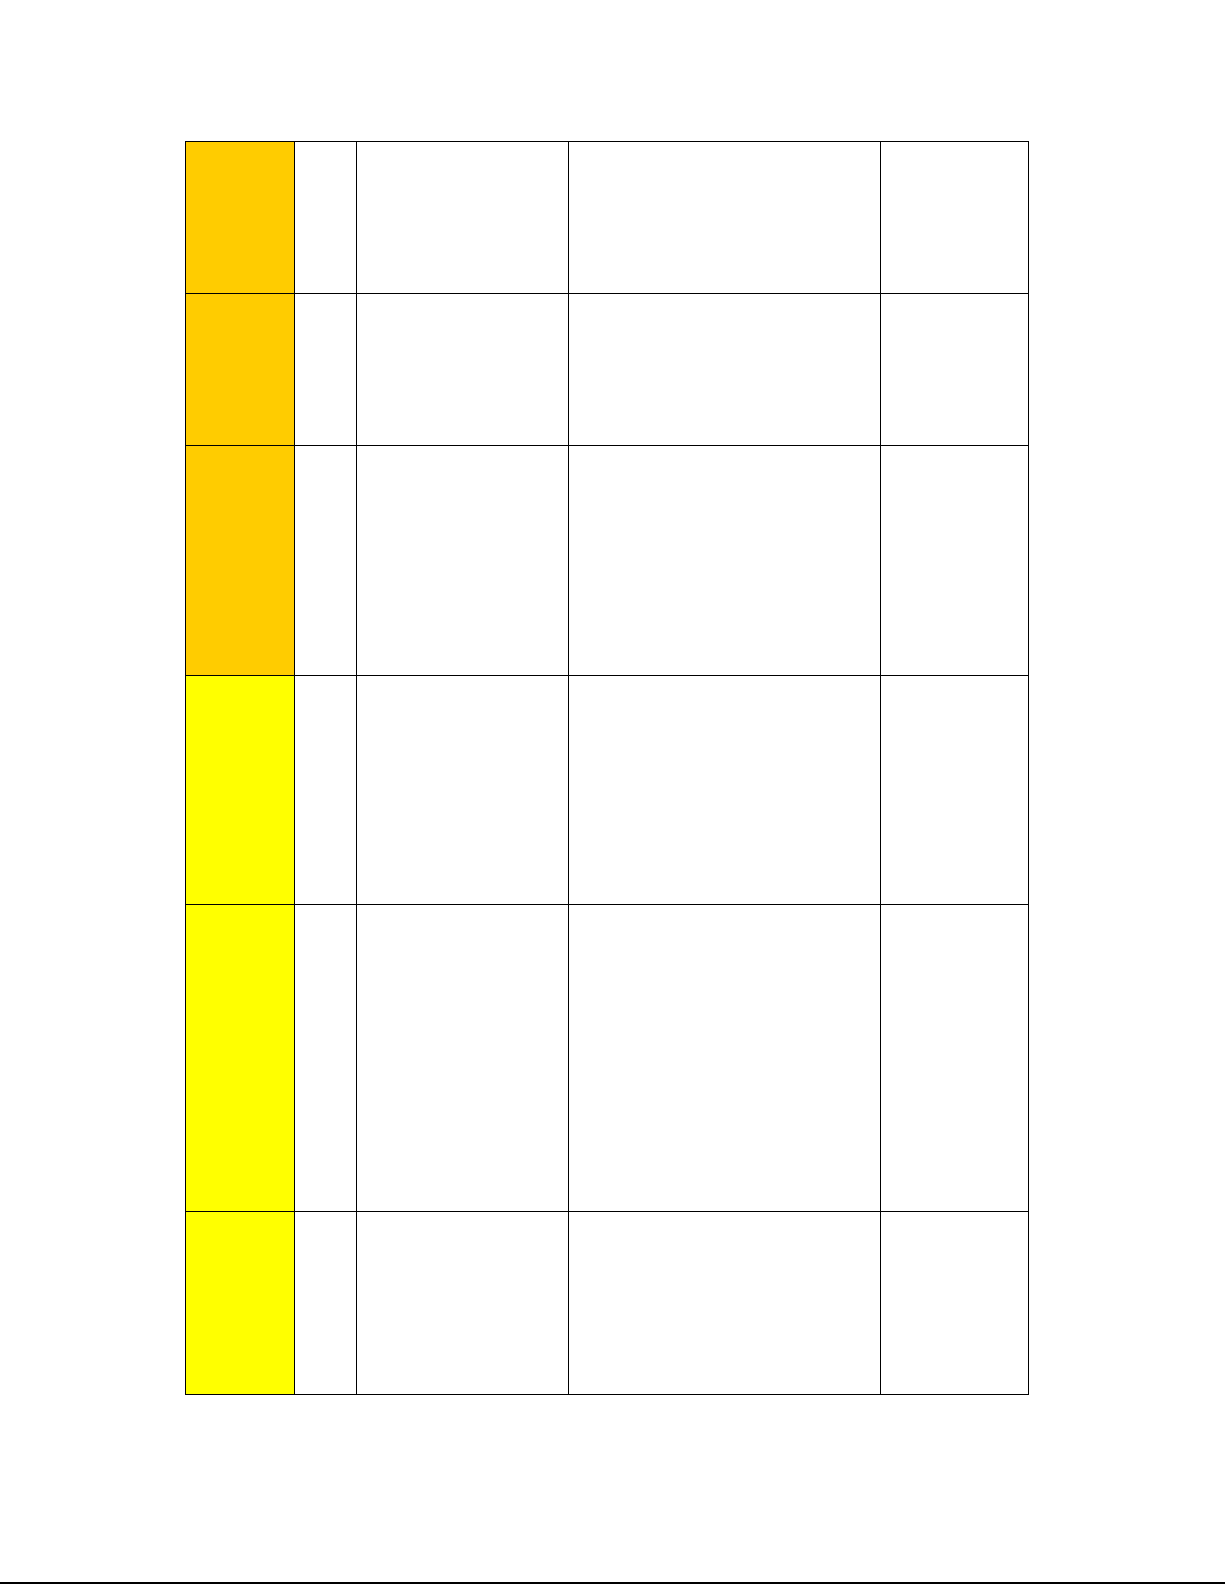  What do you see at coordinates (612, 1583) in the screenshot?
I see `page-bottom-rule` at bounding box center [612, 1583].